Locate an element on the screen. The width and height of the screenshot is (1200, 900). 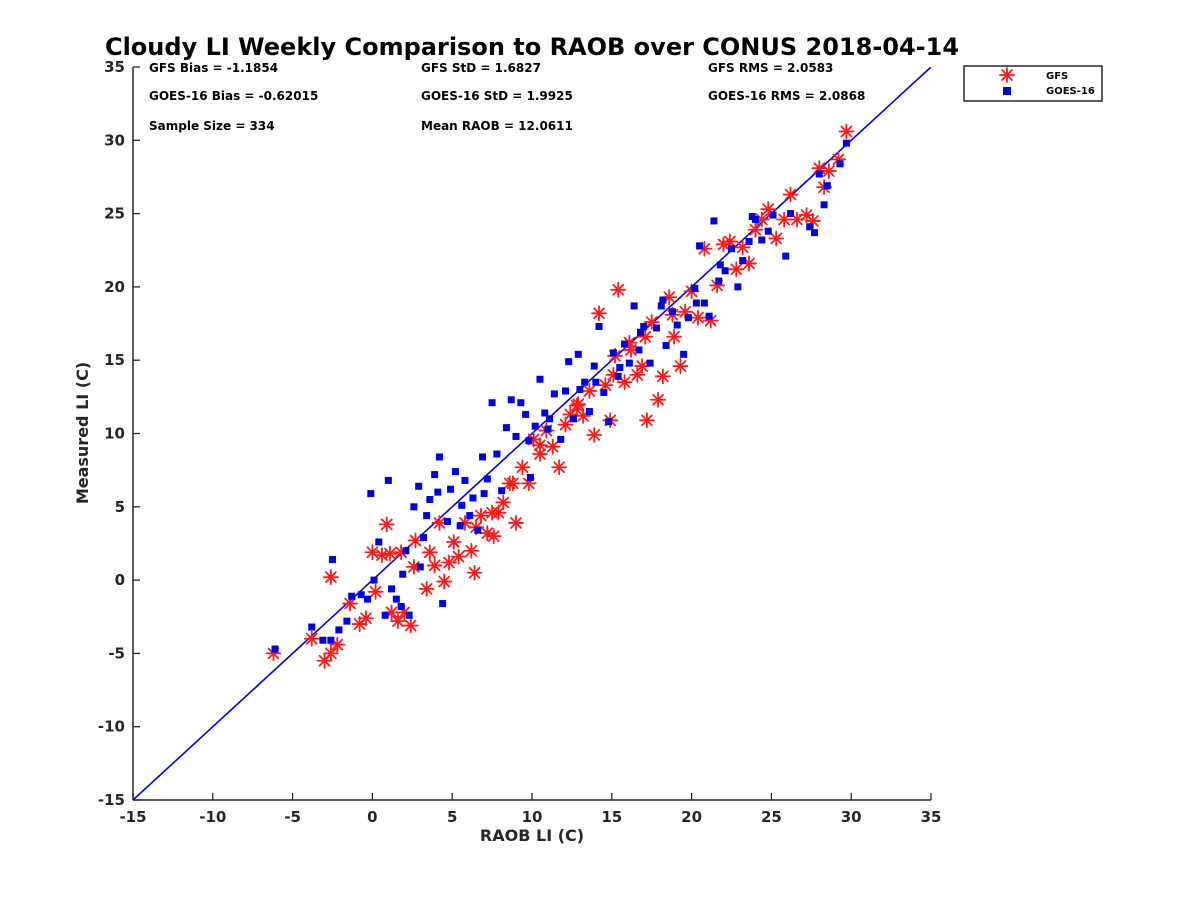
y-tick-label: 25 is located at coordinates (114, 214).